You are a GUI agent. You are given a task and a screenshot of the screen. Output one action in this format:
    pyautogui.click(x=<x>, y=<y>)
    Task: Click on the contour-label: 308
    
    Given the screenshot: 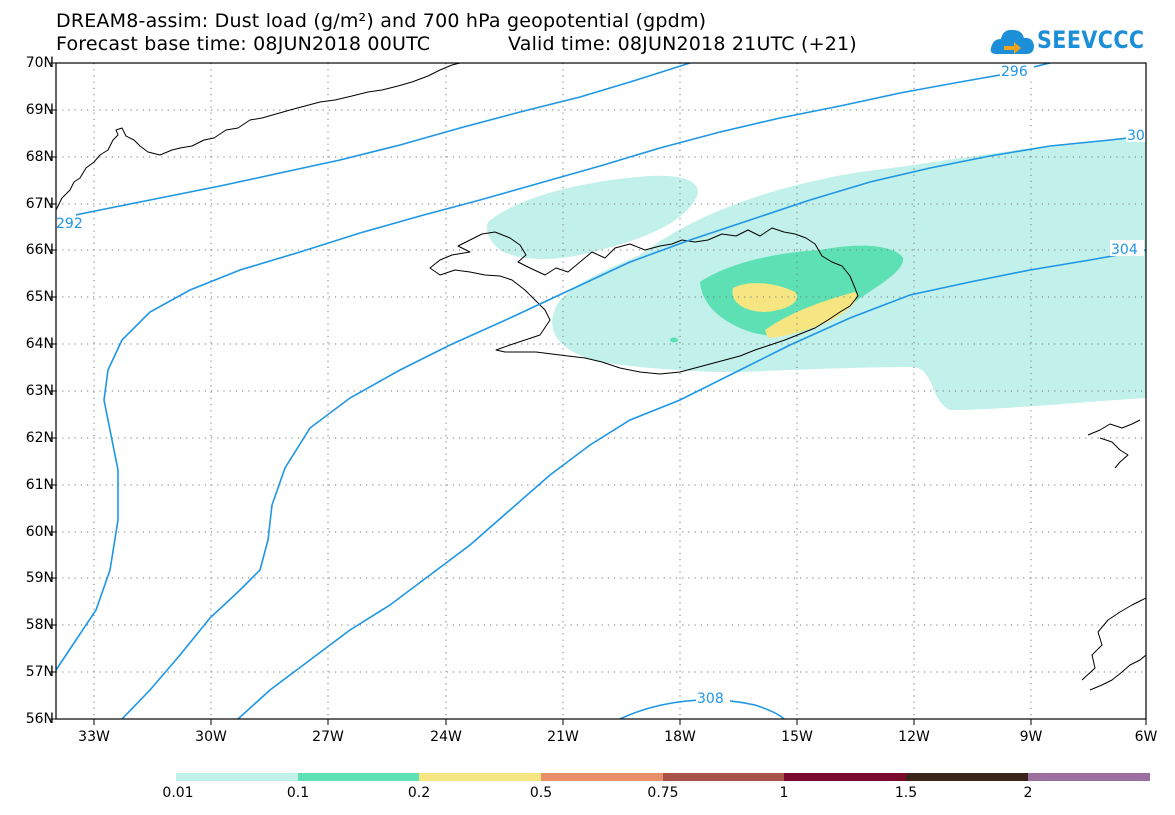 What is the action you would take?
    pyautogui.click(x=710, y=699)
    